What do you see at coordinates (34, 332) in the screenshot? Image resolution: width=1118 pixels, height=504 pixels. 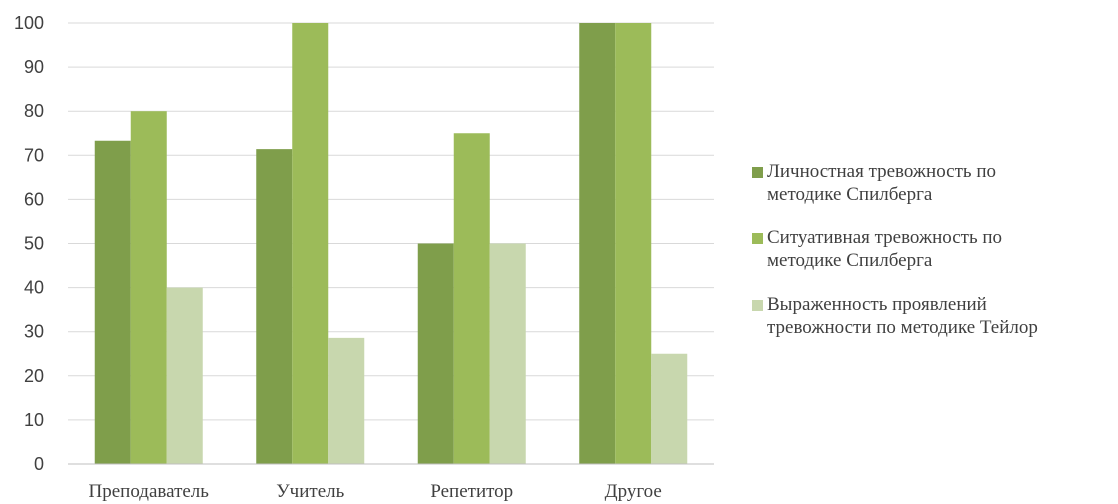 I see `y-tick-label: 30` at bounding box center [34, 332].